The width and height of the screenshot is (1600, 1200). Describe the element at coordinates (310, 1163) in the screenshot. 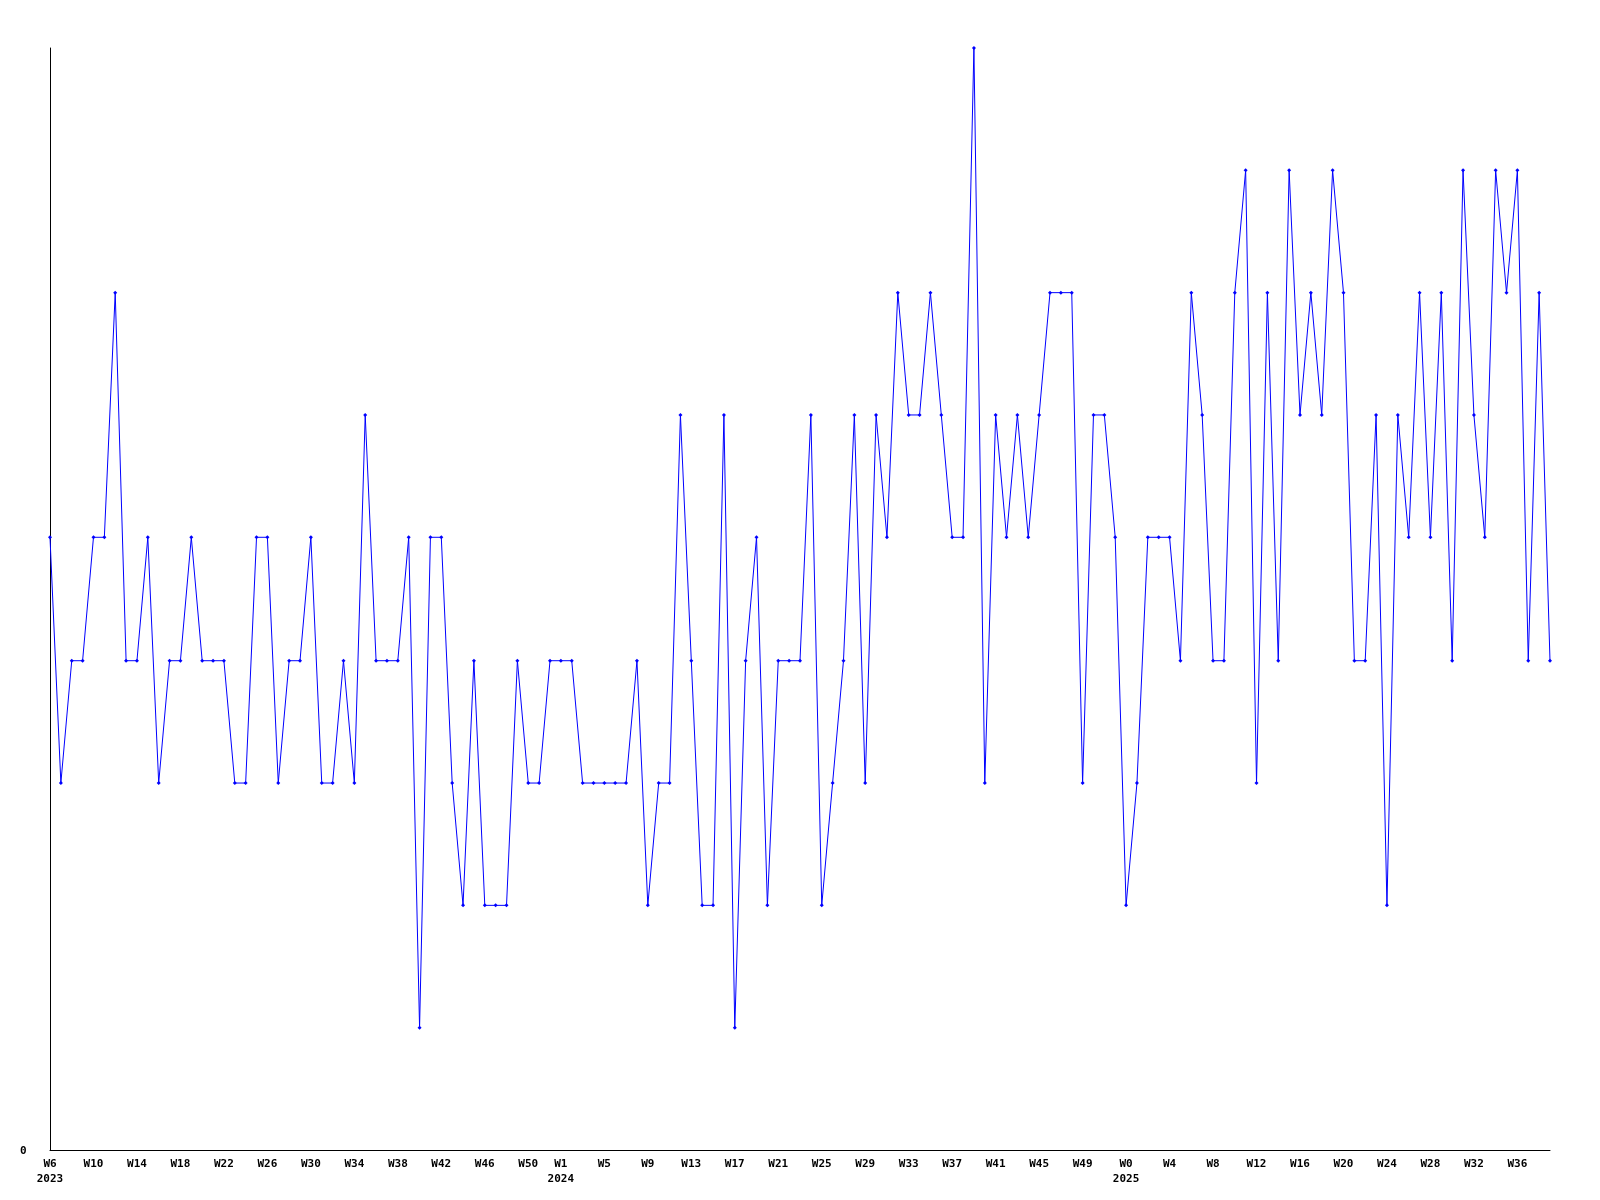

I see `x-tick-label: W30` at that location.